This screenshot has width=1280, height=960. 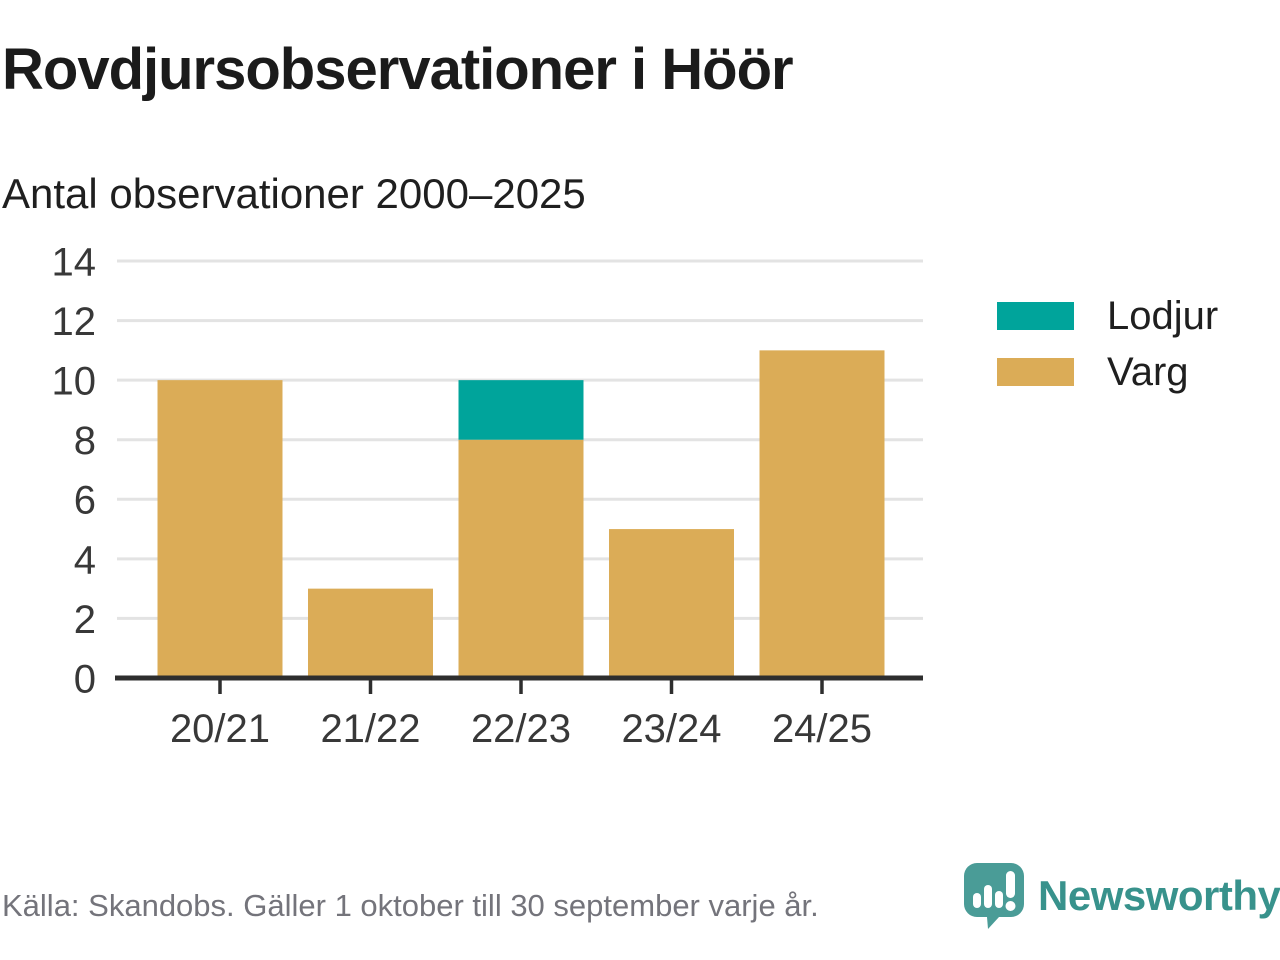 What do you see at coordinates (220, 529) in the screenshot?
I see `bar-20/21-varg` at bounding box center [220, 529].